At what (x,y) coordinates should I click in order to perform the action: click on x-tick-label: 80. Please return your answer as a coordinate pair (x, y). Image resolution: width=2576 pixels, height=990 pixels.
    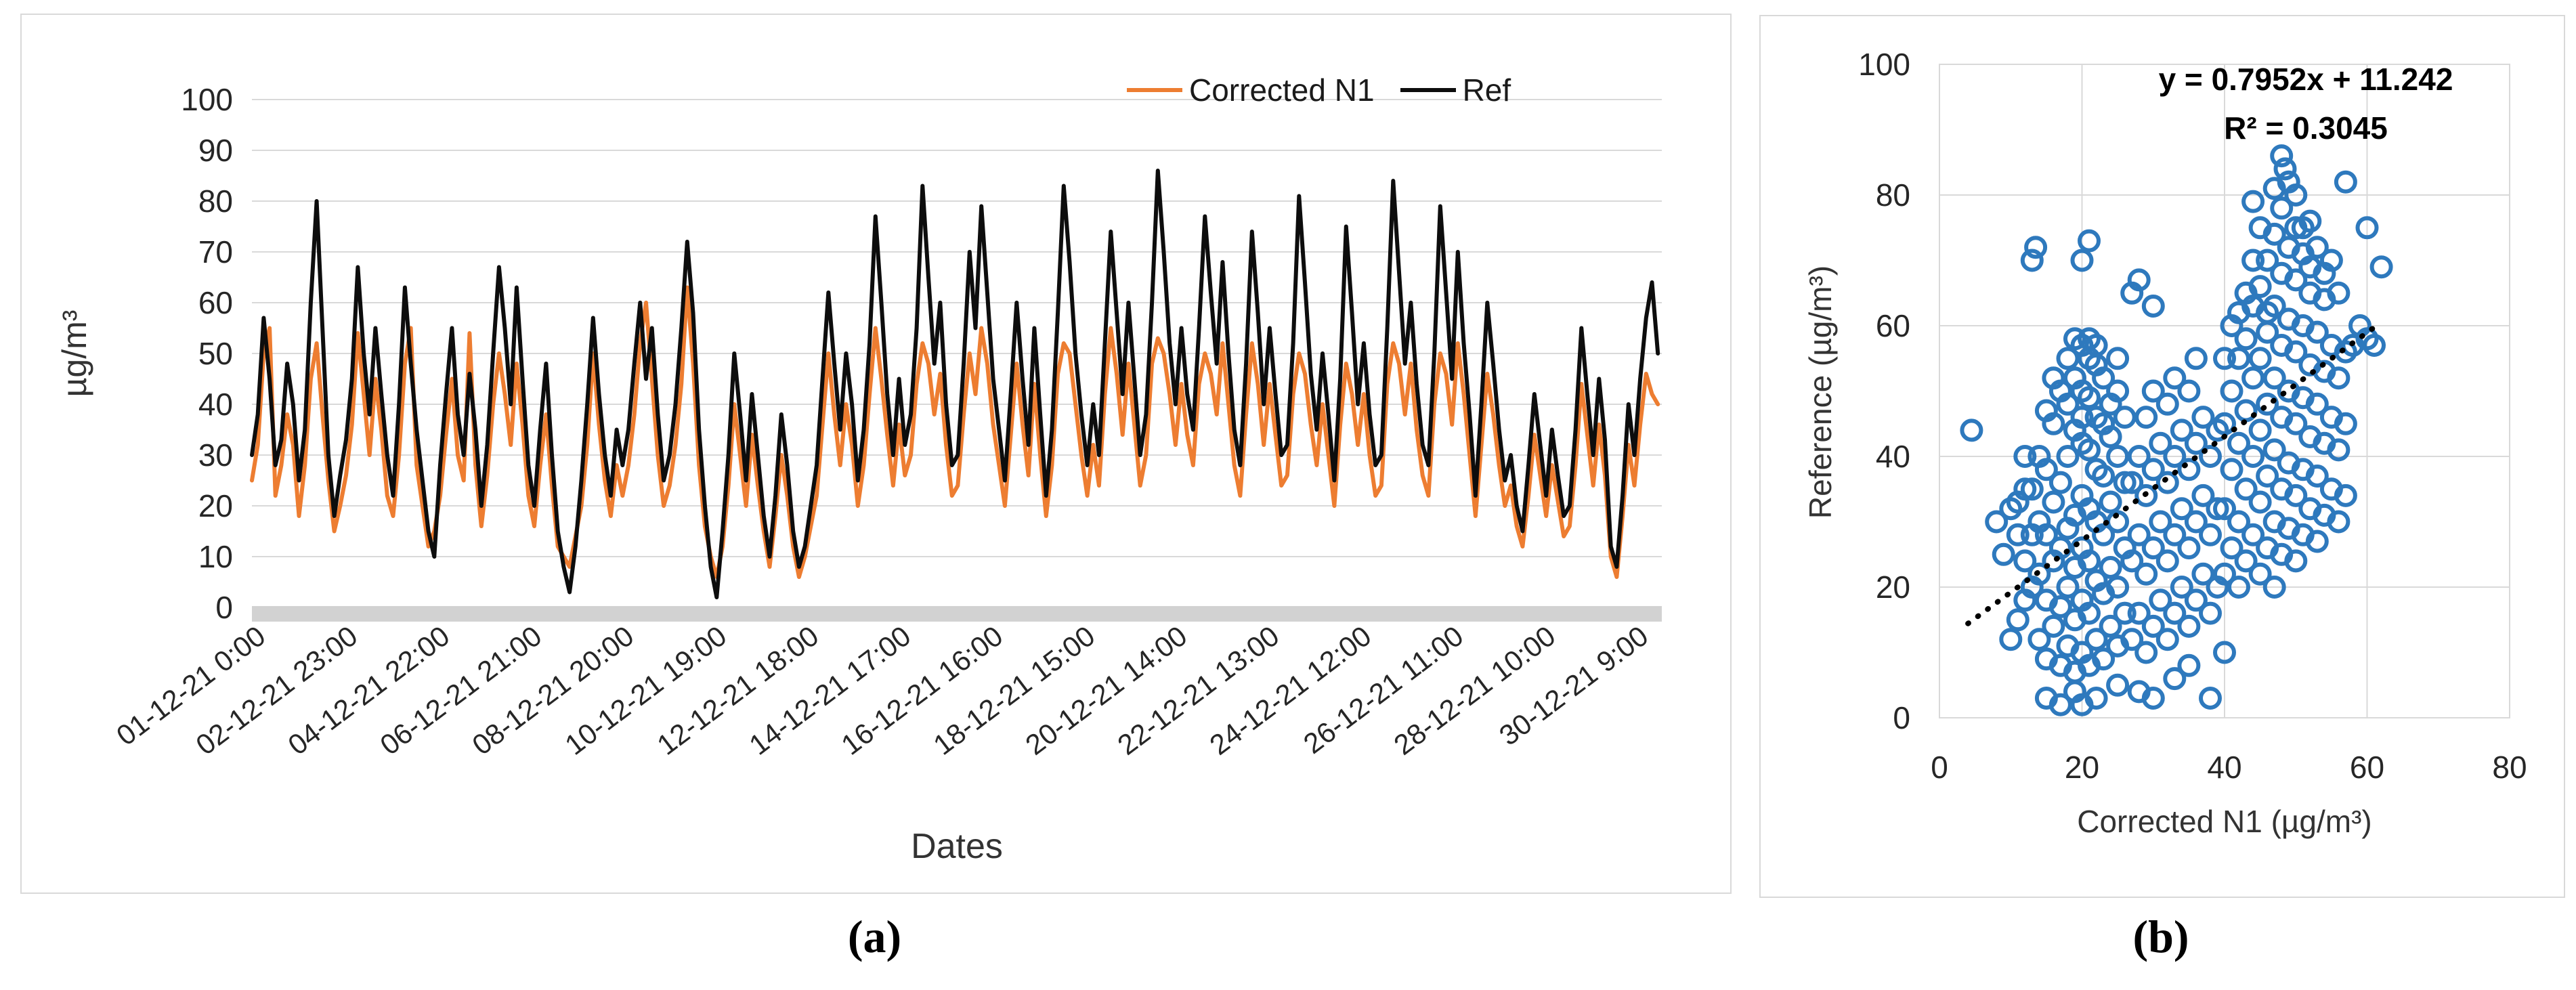
    Looking at the image, I should click on (2509, 767).